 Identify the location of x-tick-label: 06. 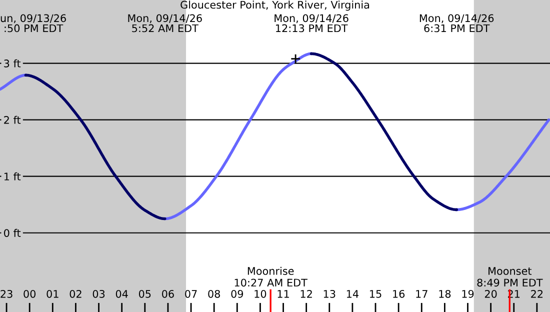
(168, 294).